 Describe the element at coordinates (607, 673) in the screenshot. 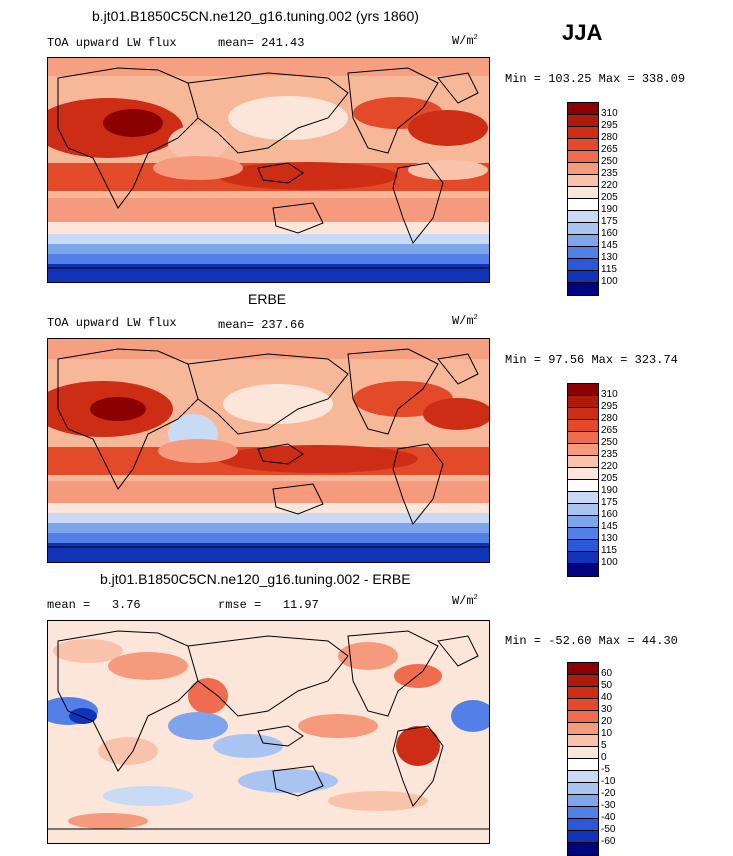

I see `colorbar-tick-label: 60` at that location.